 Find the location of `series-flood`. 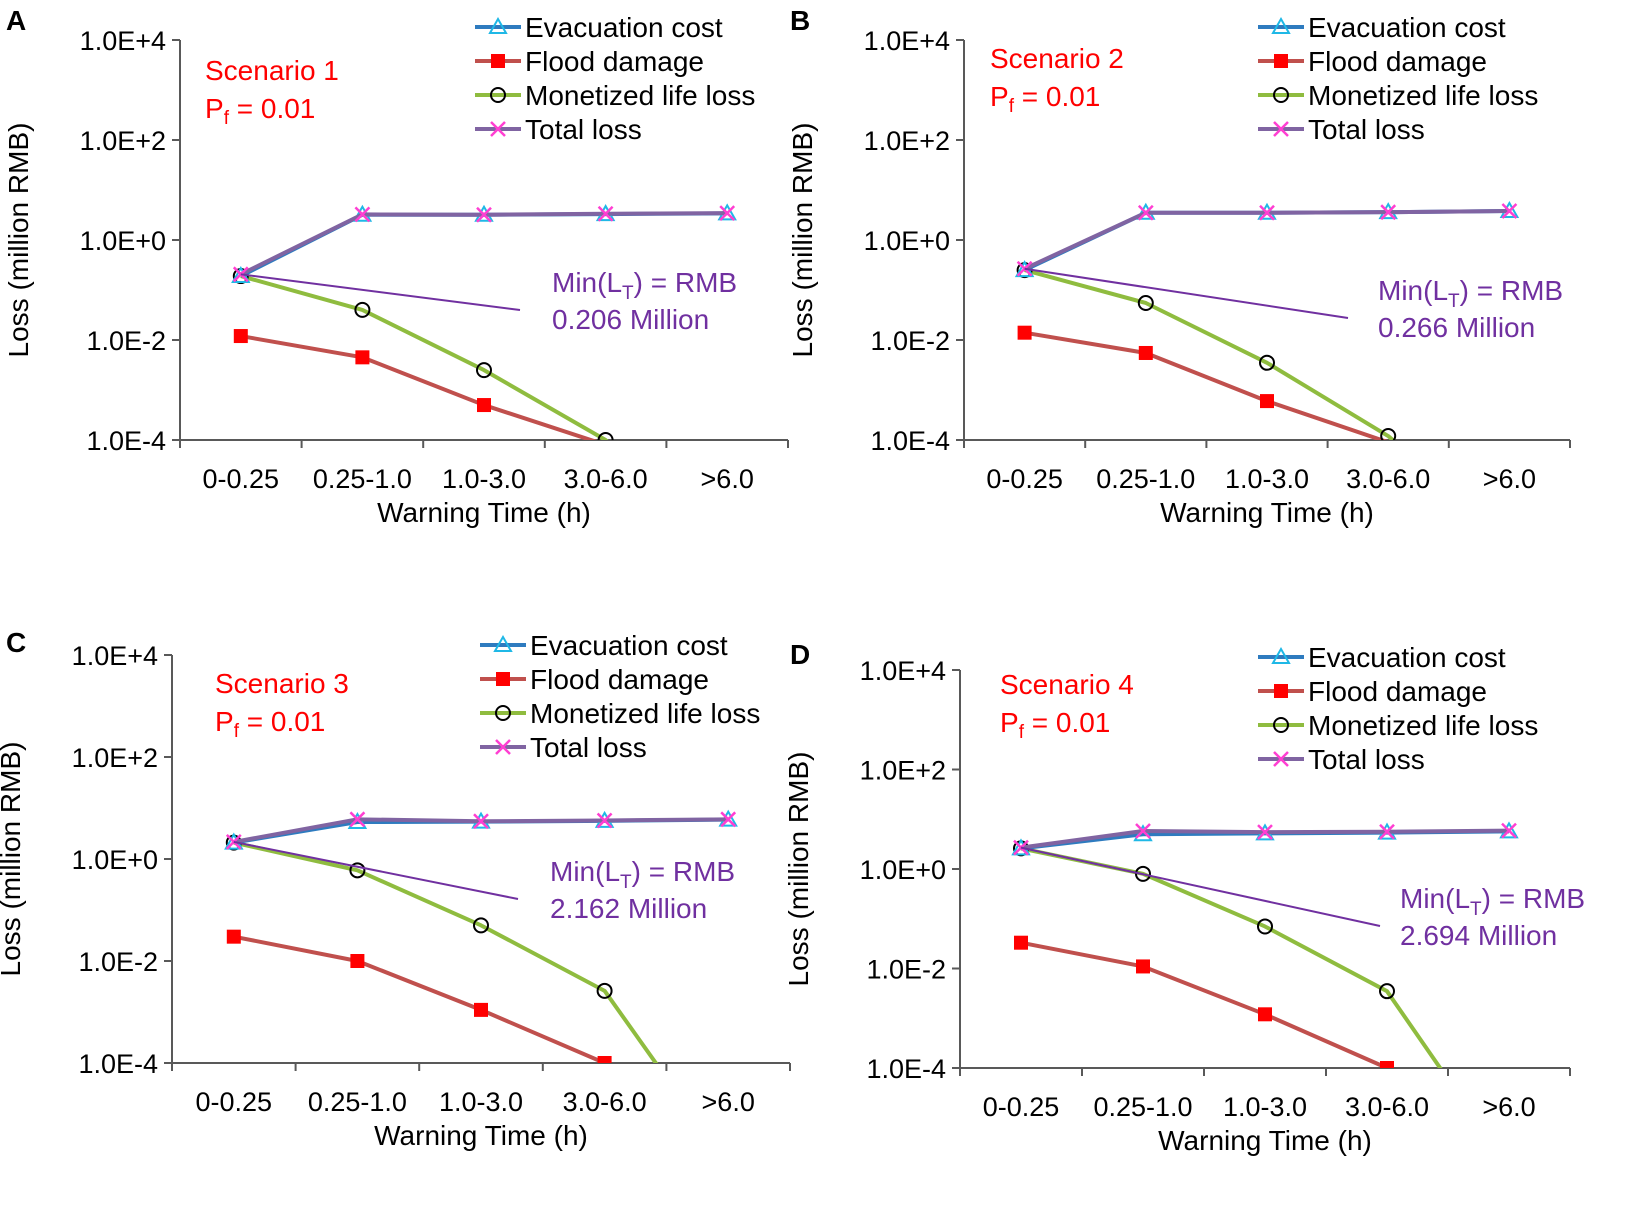

series-flood is located at coordinates (1202, 382).